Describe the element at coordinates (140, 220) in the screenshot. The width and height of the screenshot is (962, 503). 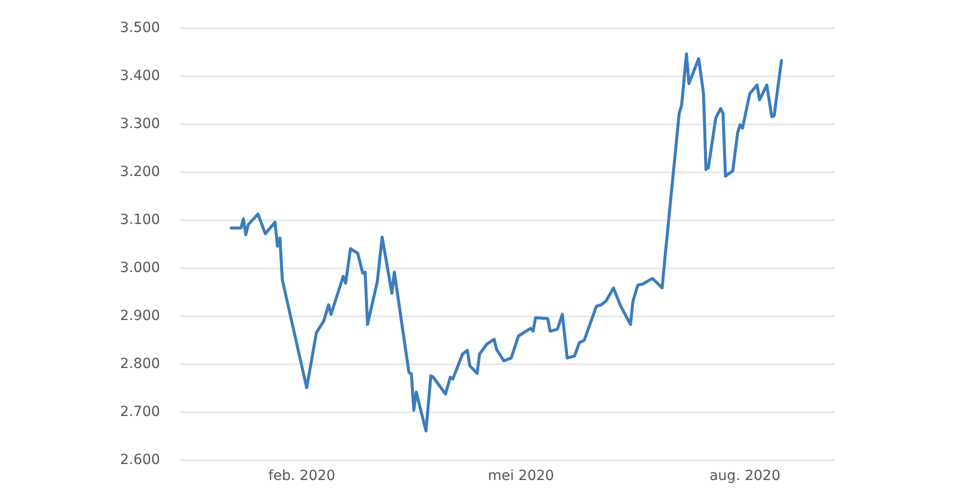
I see `y-tick-label: 3.100` at that location.